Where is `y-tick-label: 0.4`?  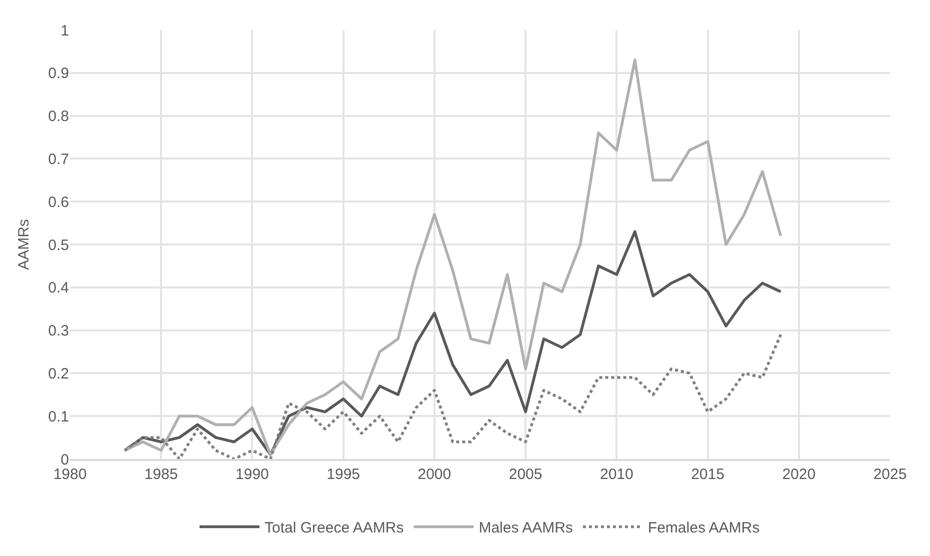 y-tick-label: 0.4 is located at coordinates (58, 288).